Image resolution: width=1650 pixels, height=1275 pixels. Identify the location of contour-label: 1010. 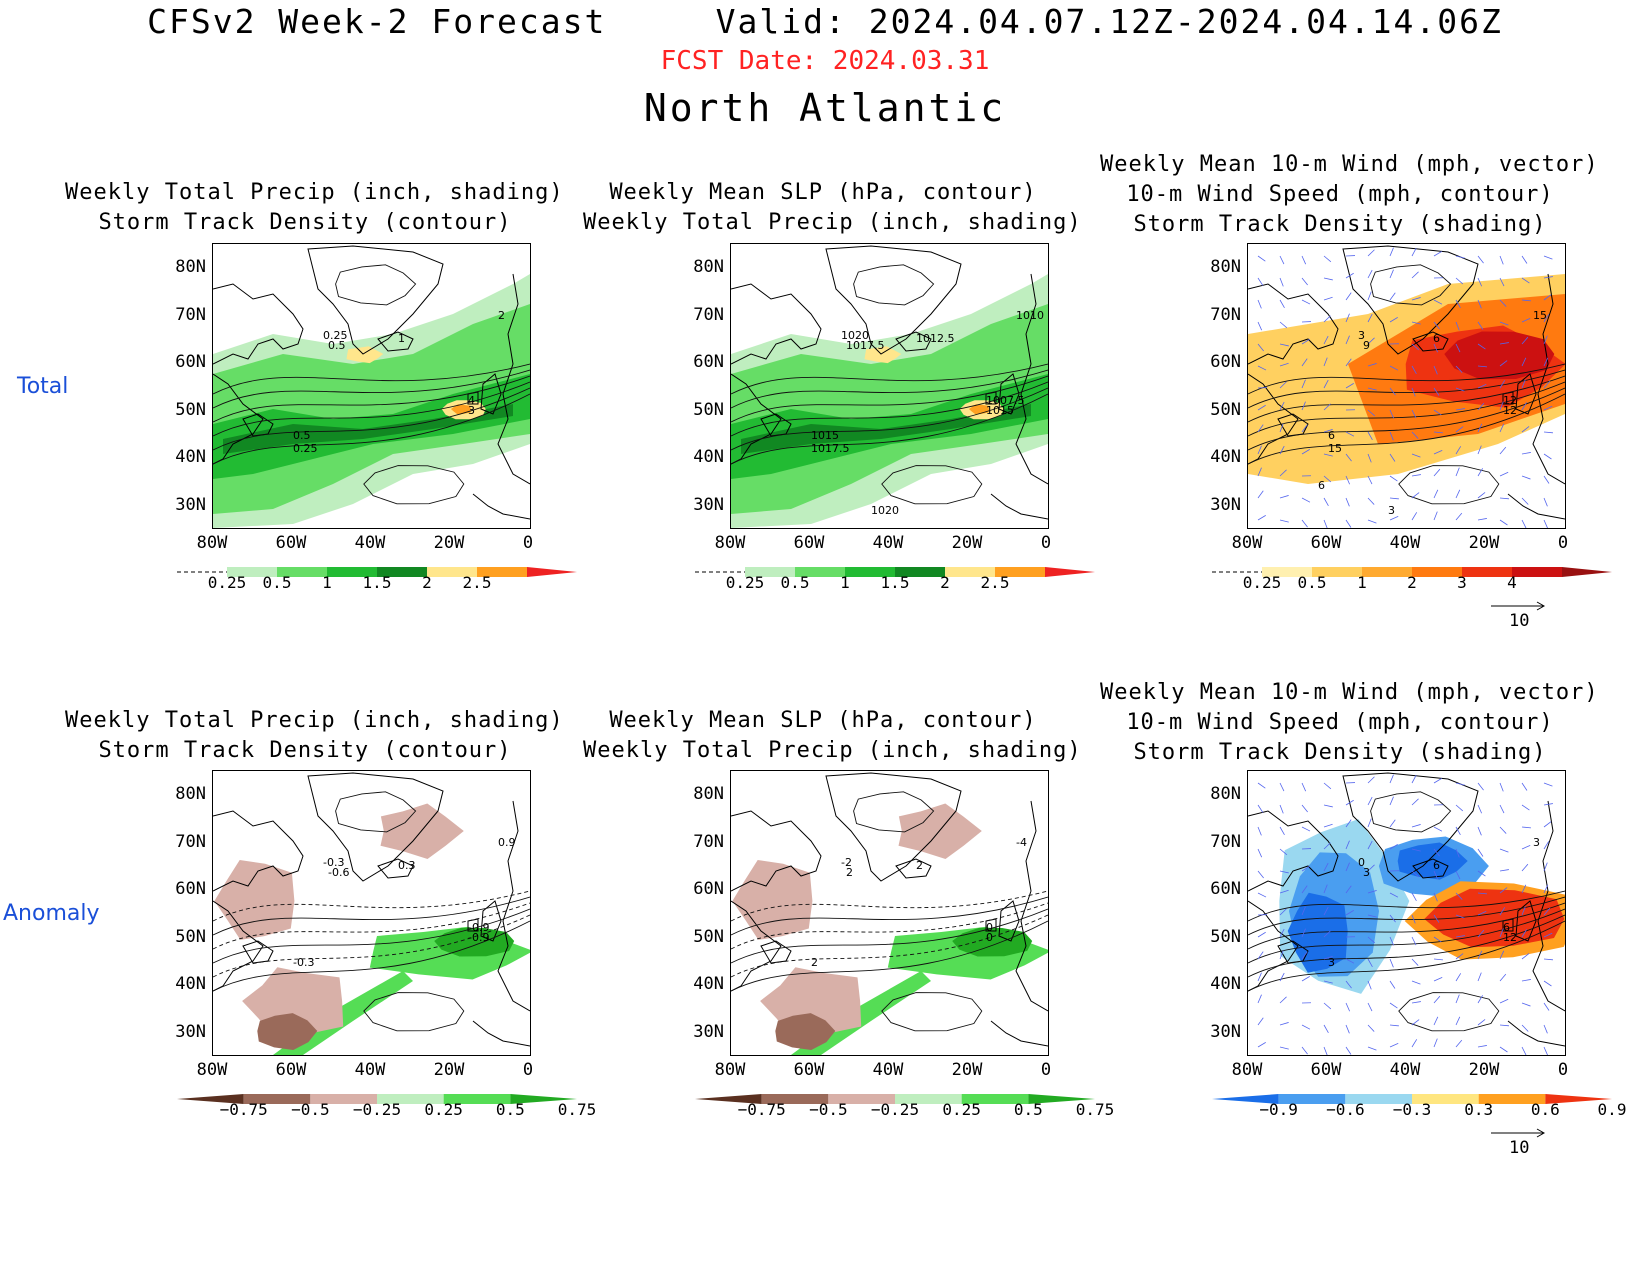
(1030, 315).